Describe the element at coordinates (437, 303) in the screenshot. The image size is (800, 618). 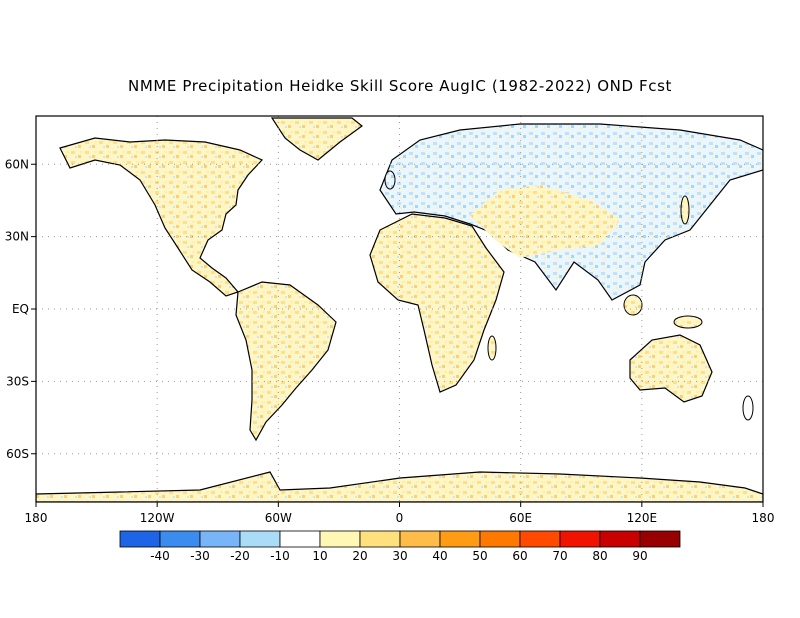
I see `africa-field` at that location.